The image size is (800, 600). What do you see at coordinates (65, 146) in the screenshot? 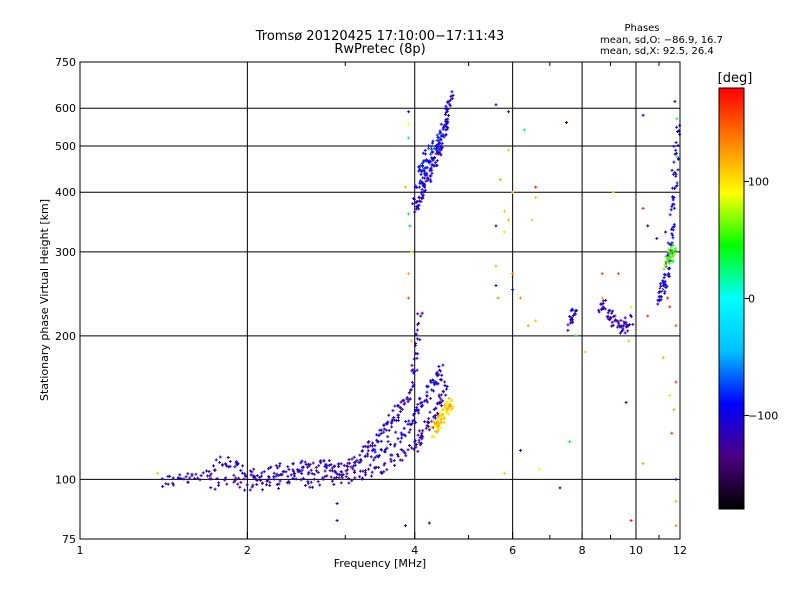
I see `y-tick-label: 500` at bounding box center [65, 146].